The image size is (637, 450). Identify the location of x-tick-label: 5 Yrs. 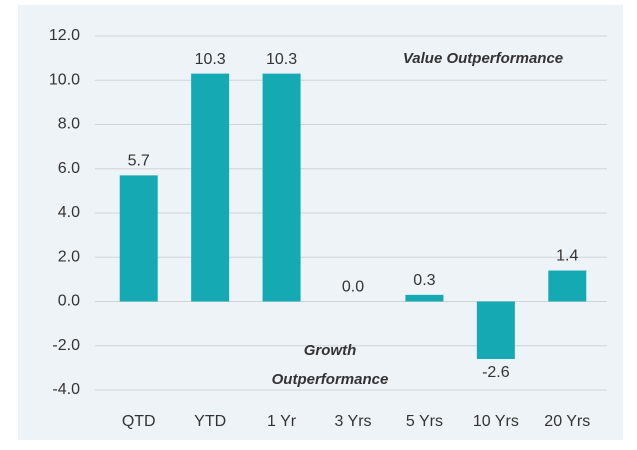
(424, 421).